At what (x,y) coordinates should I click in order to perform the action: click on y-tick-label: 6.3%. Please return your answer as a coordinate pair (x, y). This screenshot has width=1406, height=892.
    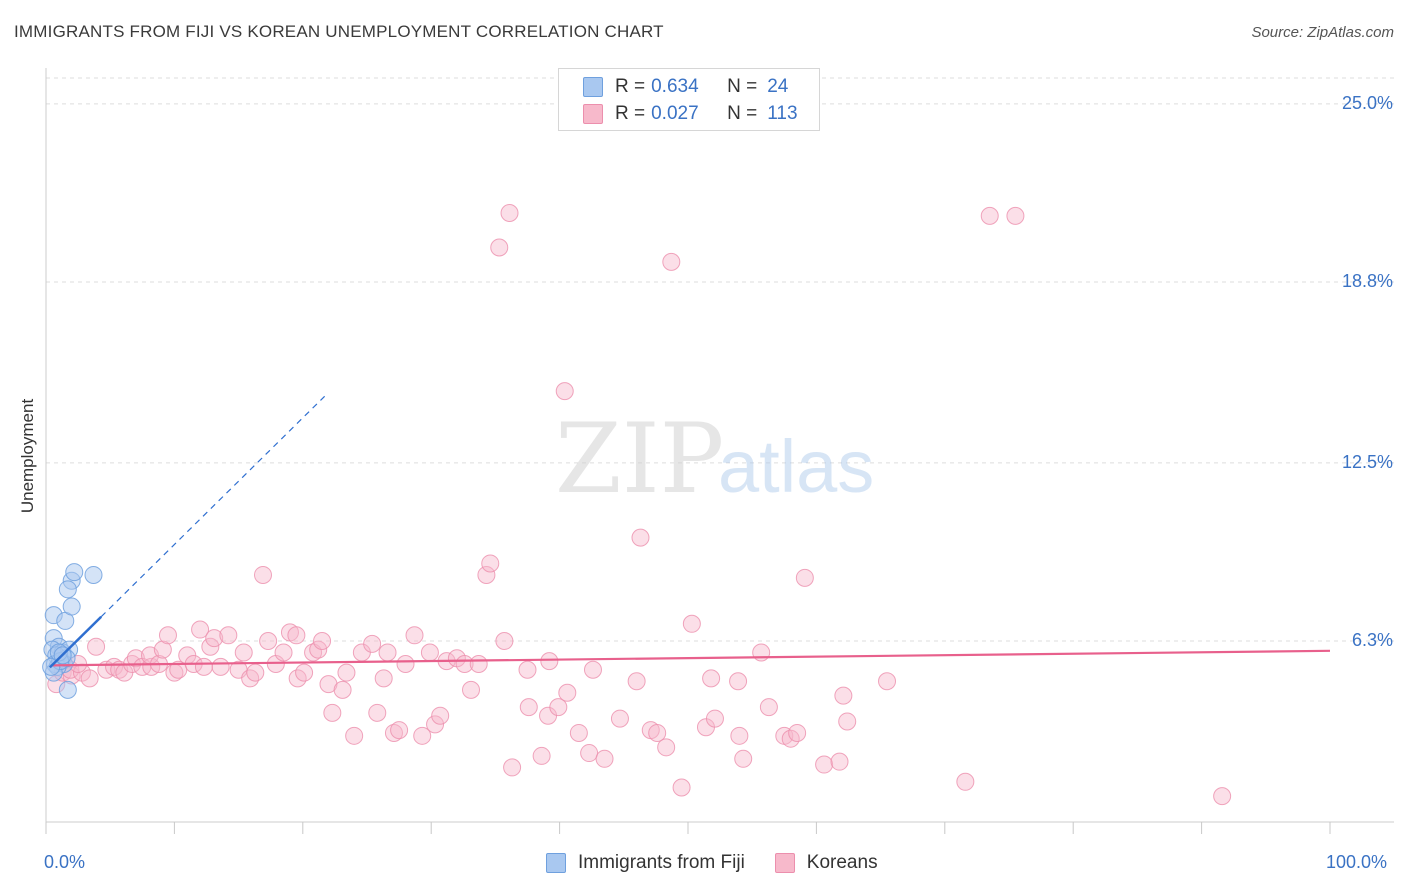
    Looking at the image, I should click on (1372, 640).